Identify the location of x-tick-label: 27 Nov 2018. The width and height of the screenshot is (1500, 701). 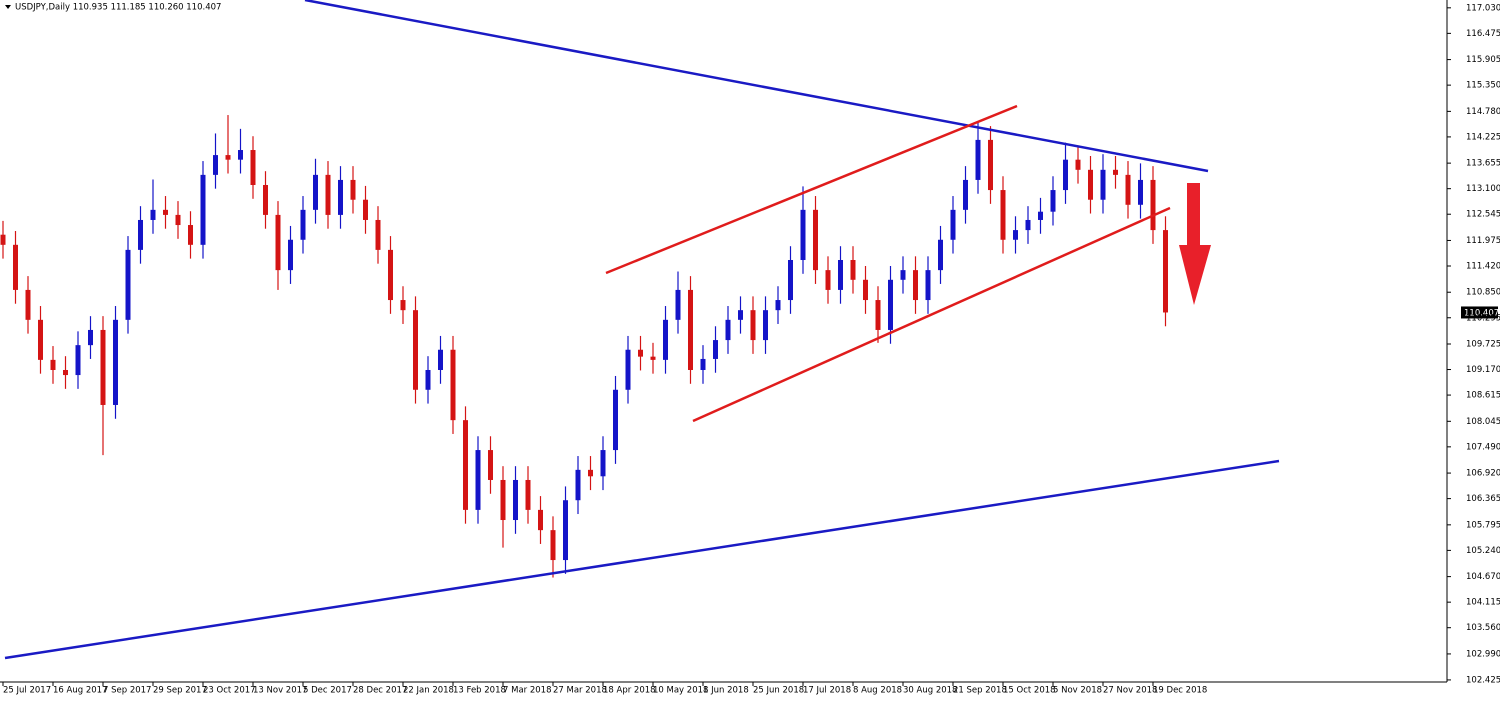
(1130, 691).